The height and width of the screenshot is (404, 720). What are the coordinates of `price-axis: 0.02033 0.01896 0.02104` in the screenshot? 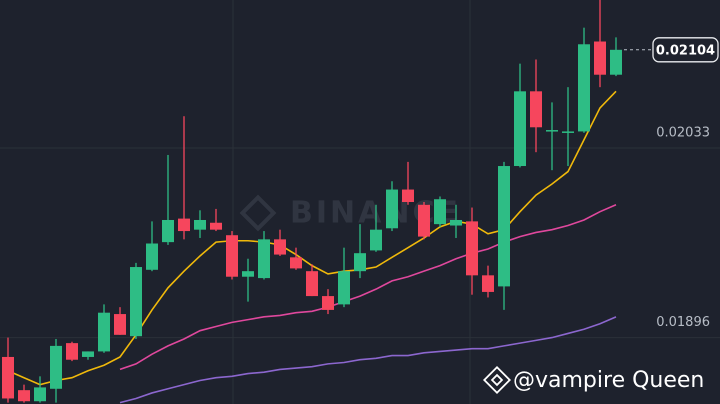 It's located at (671, 183).